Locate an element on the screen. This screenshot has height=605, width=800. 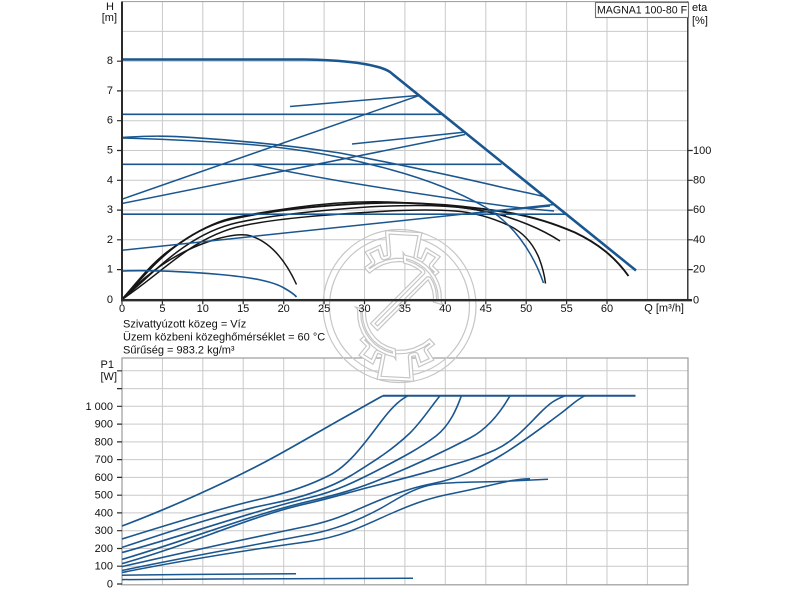
svg-text: 3 is located at coordinates (110, 210).